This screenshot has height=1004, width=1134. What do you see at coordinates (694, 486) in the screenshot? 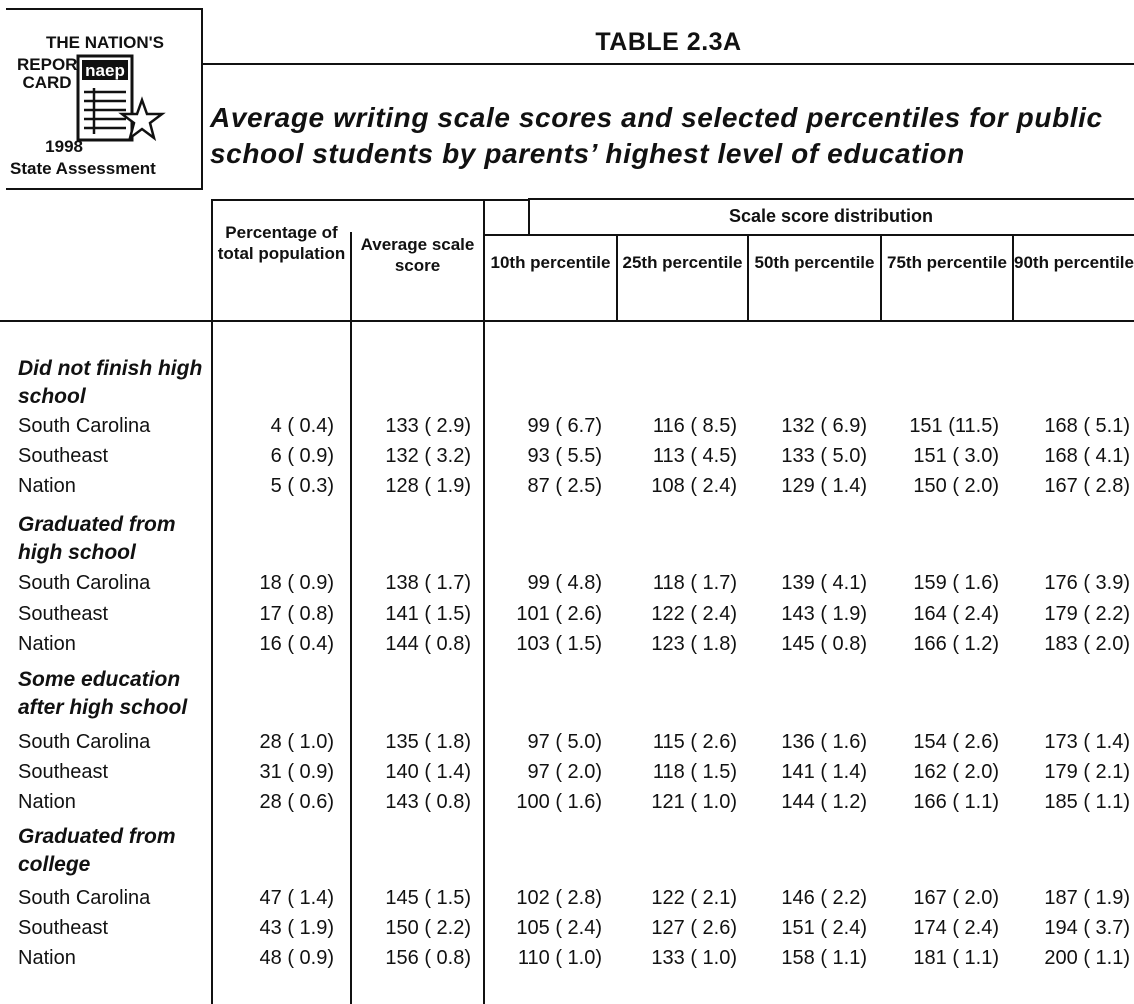
I see `cell-p25: 108 ( 2.4)` at bounding box center [694, 486].